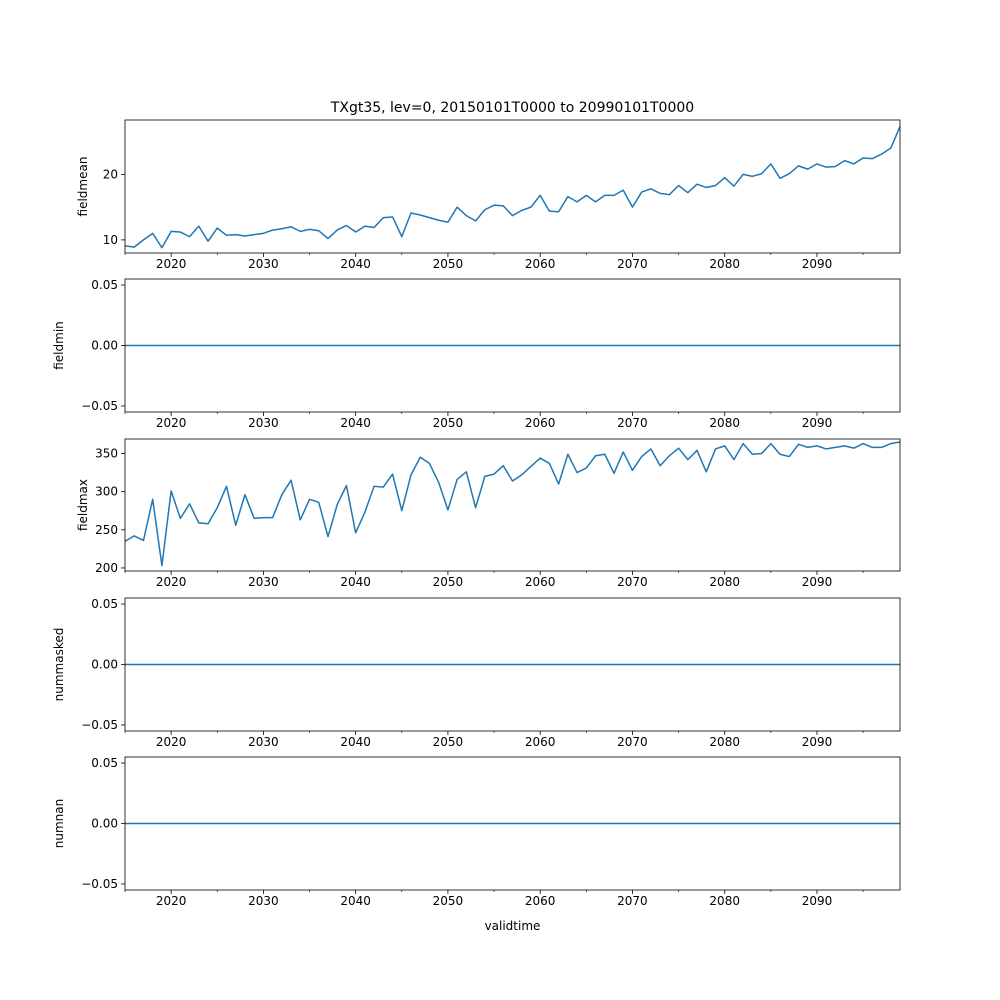 The width and height of the screenshot is (1000, 1000). What do you see at coordinates (99, 884) in the screenshot?
I see `y-tick-label-numnan: −0.05` at bounding box center [99, 884].